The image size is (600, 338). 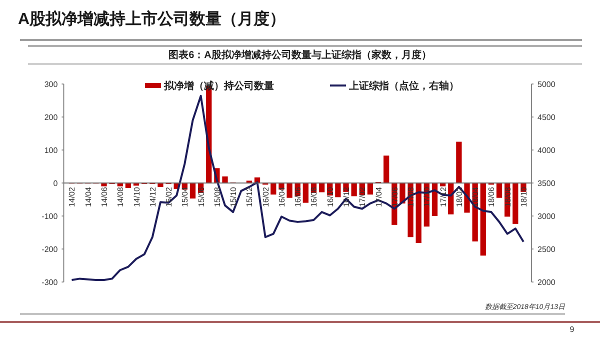 What do you see at coordinates (281, 197) in the screenshot?
I see `x-tick-label: 16/04` at bounding box center [281, 197].